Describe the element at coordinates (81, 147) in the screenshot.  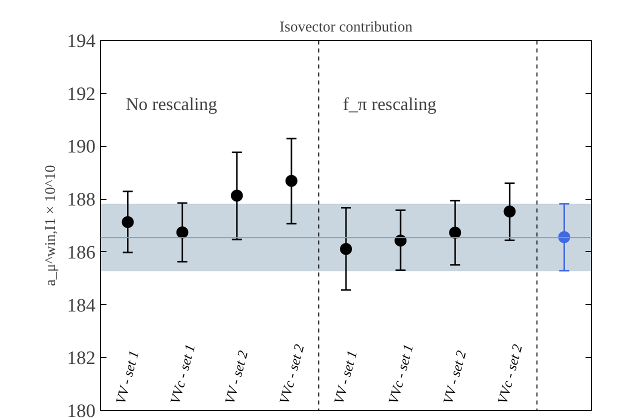
I see `y-tick-label: 190` at that location.